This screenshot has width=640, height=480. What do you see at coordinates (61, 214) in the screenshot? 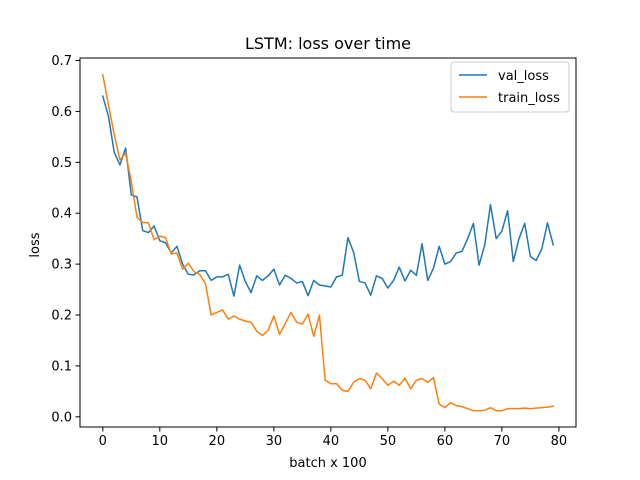
I see `y-tick-label: 0.4` at bounding box center [61, 214].